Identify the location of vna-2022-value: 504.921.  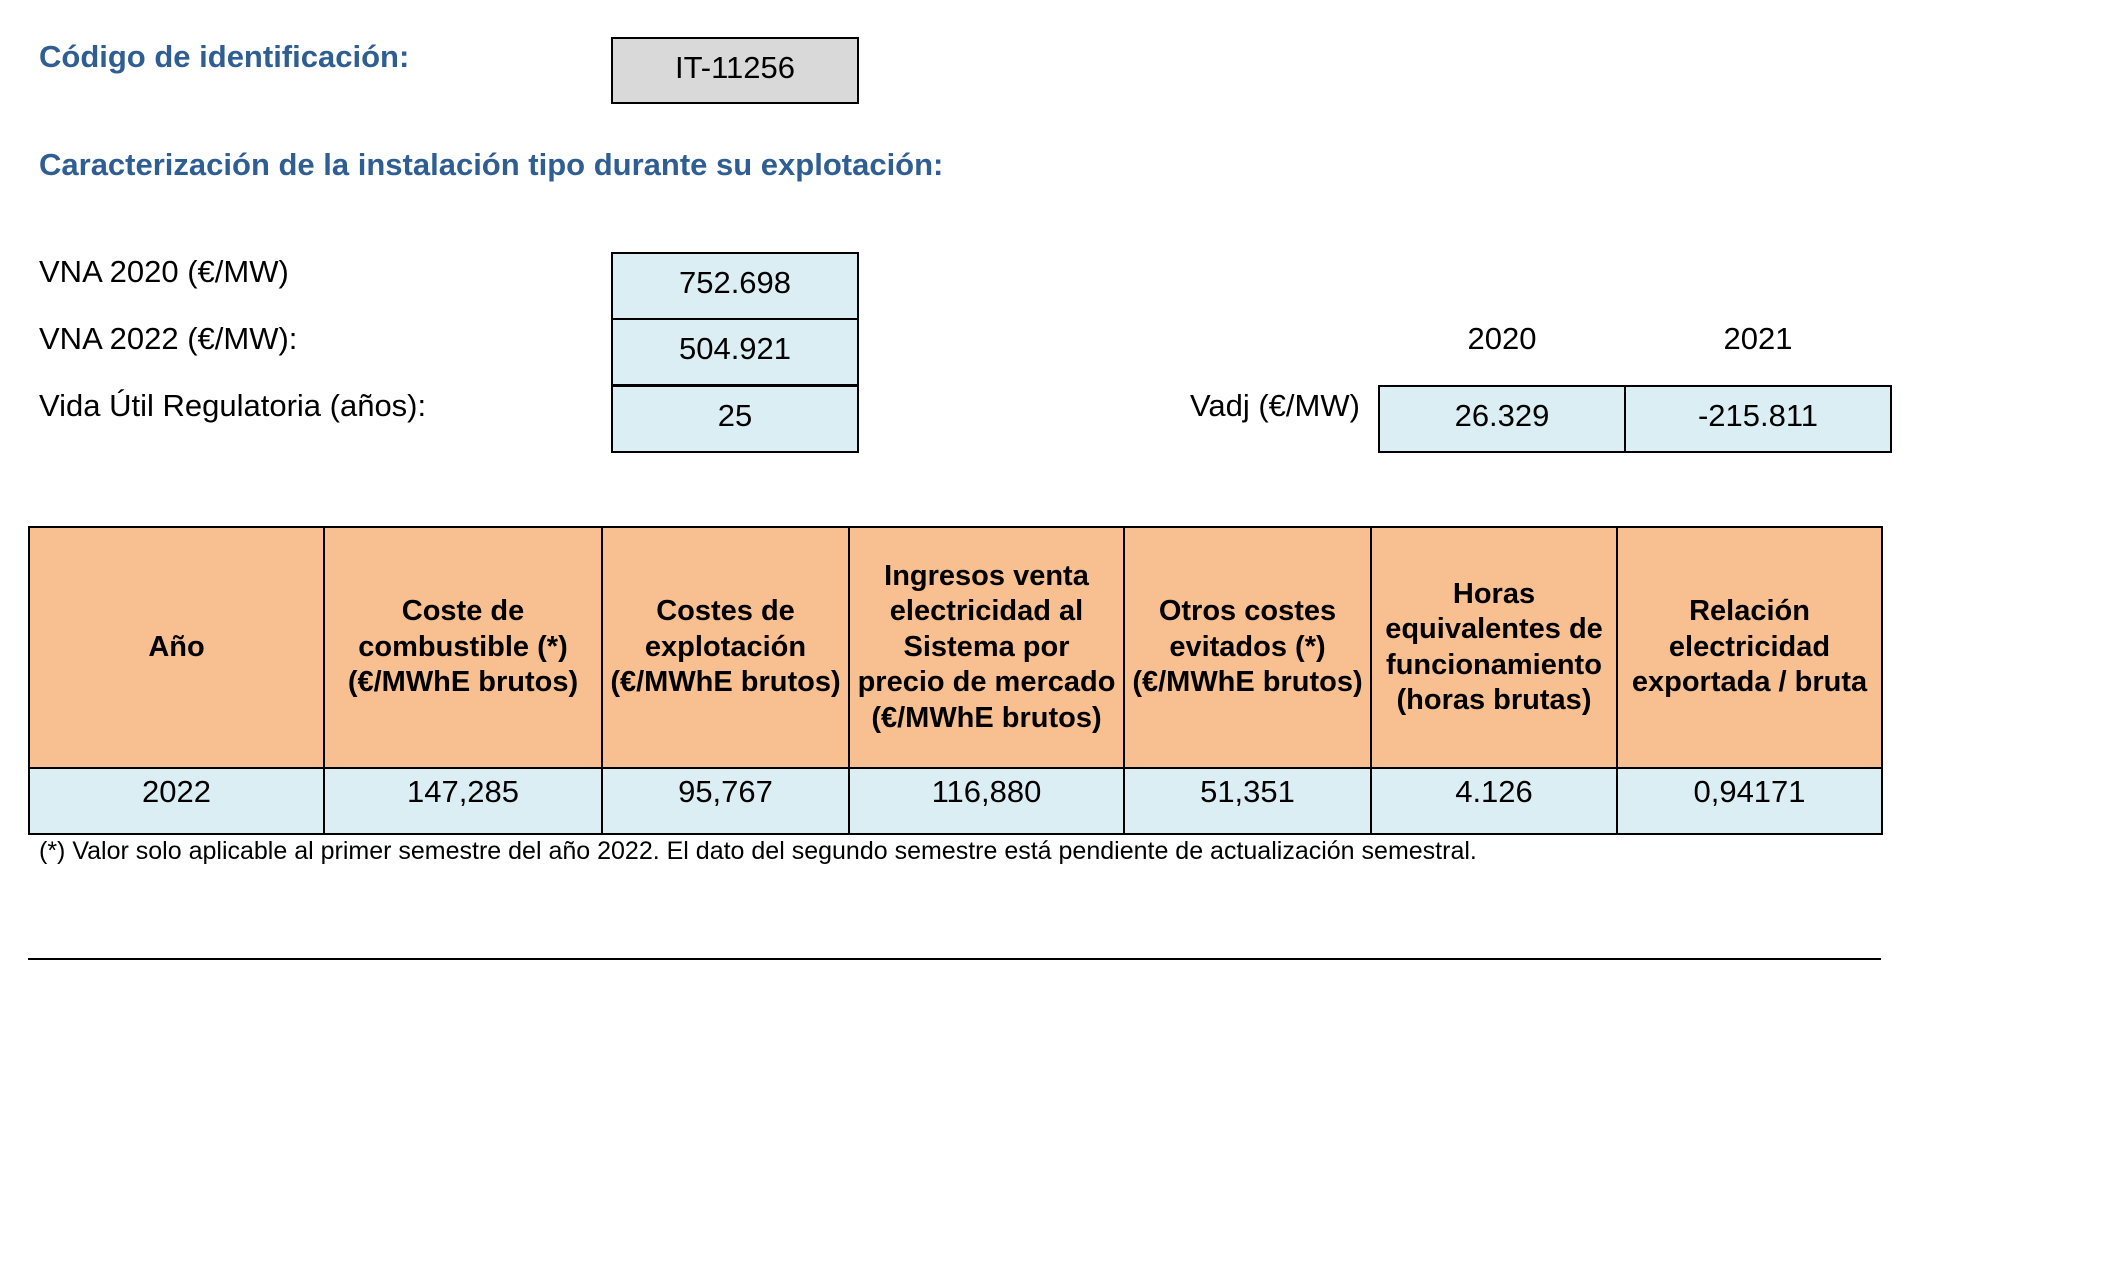
(735, 352).